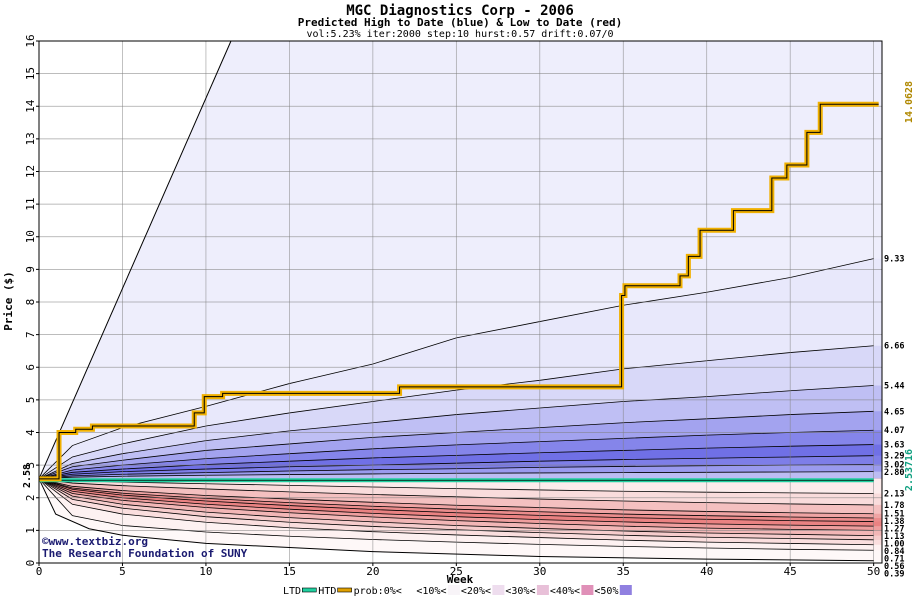 This screenshot has height=600, width=920. What do you see at coordinates (30, 400) in the screenshot?
I see `y-tick-label-5: 5` at bounding box center [30, 400].